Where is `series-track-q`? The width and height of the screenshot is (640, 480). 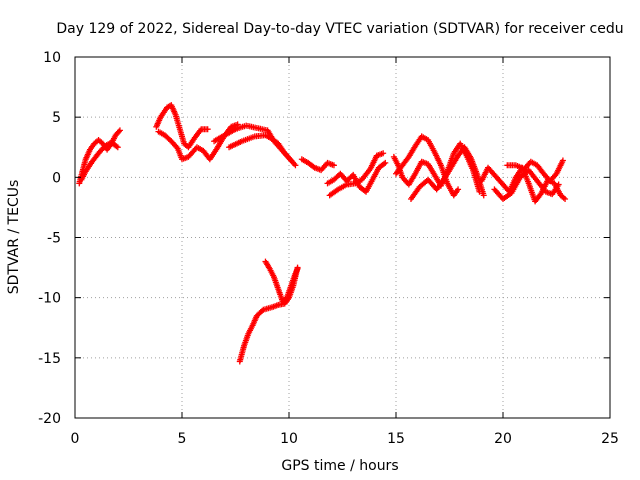 series-track-q is located at coordinates (281, 281).